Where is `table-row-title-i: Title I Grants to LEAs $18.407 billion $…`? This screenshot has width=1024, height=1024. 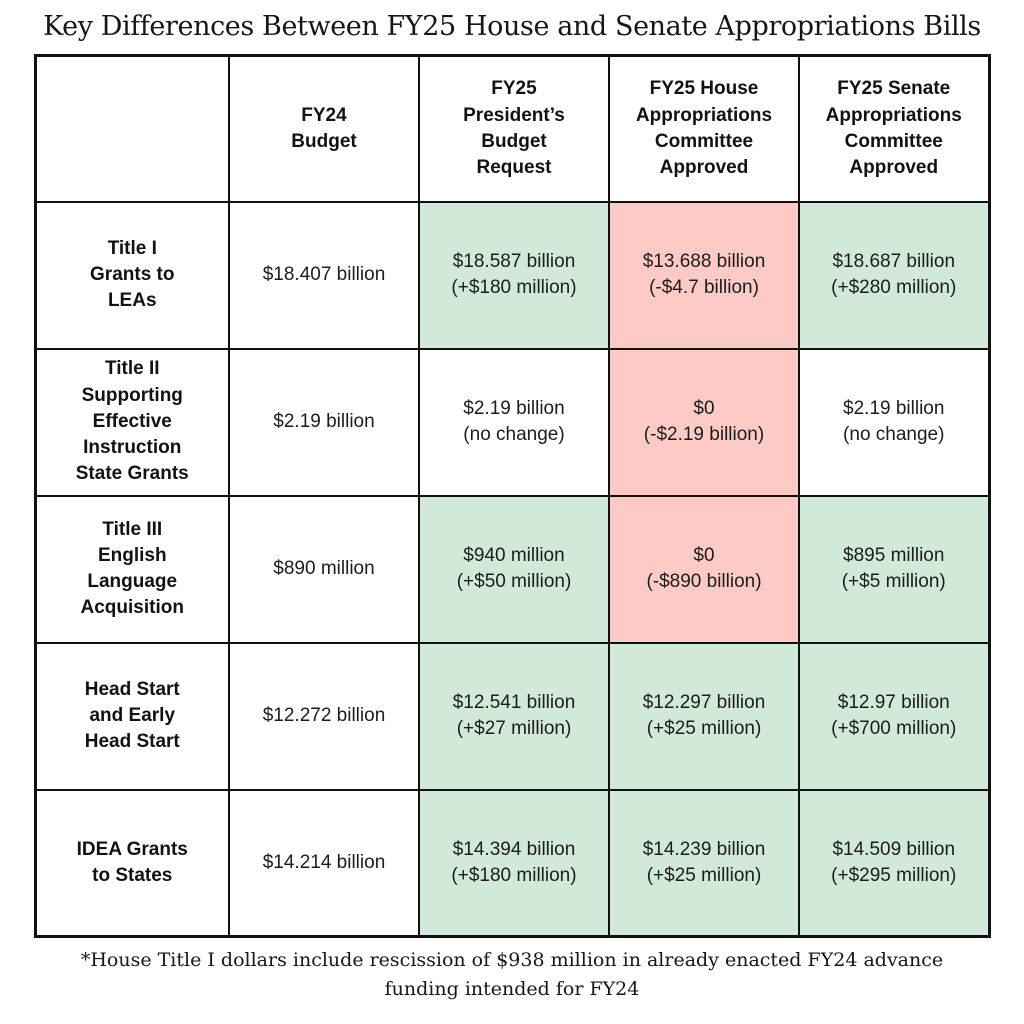
table-row-title-i: Title I Grants to LEAs $18.407 billion $… is located at coordinates (512, 275).